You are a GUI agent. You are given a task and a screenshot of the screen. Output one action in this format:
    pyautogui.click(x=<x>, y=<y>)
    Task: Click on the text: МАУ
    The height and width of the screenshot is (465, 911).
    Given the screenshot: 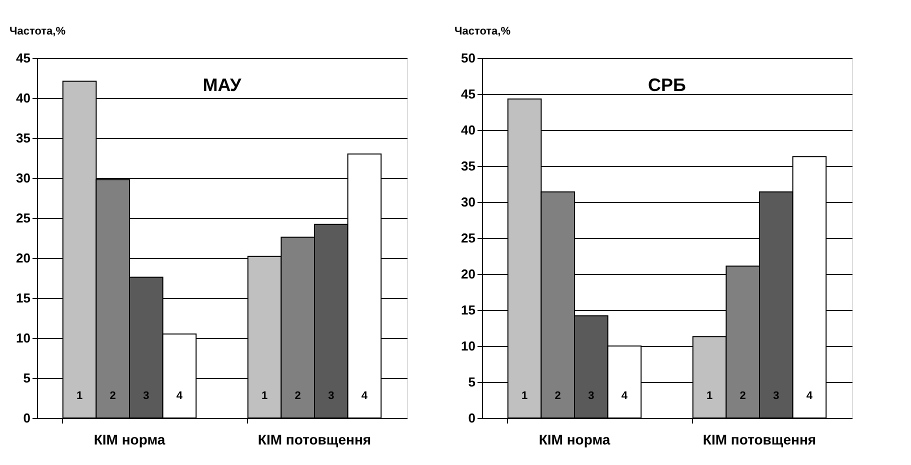 What is the action you would take?
    pyautogui.click(x=222, y=85)
    